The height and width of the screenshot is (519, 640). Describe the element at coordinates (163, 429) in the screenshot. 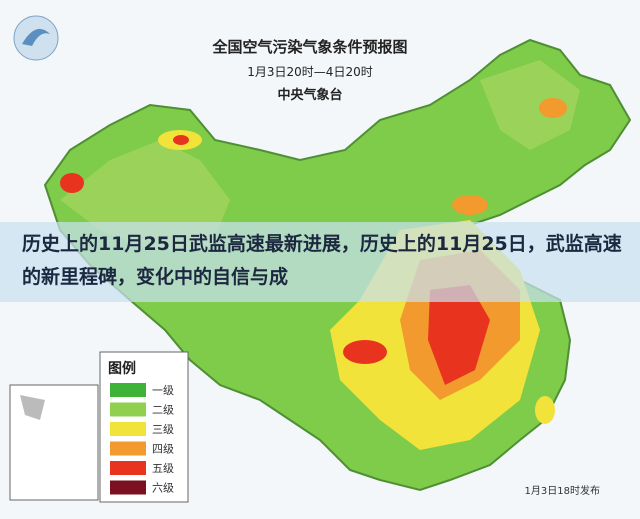

I see `legend-label: 三级` at that location.